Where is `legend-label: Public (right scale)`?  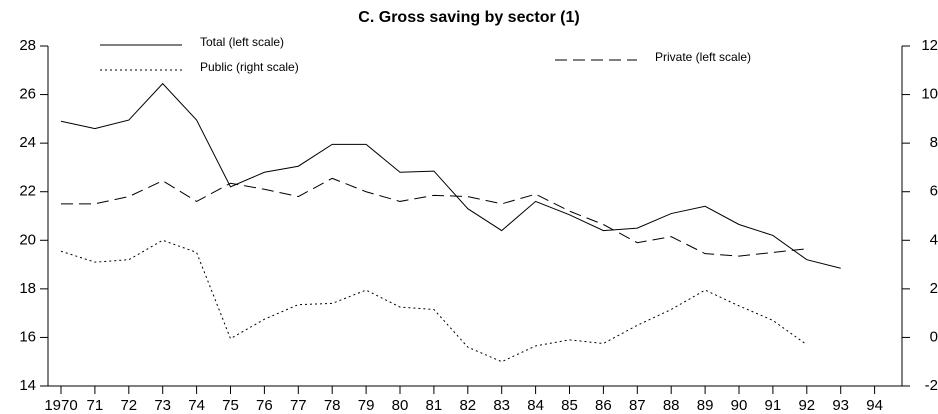 legend-label: Public (right scale) is located at coordinates (249, 67).